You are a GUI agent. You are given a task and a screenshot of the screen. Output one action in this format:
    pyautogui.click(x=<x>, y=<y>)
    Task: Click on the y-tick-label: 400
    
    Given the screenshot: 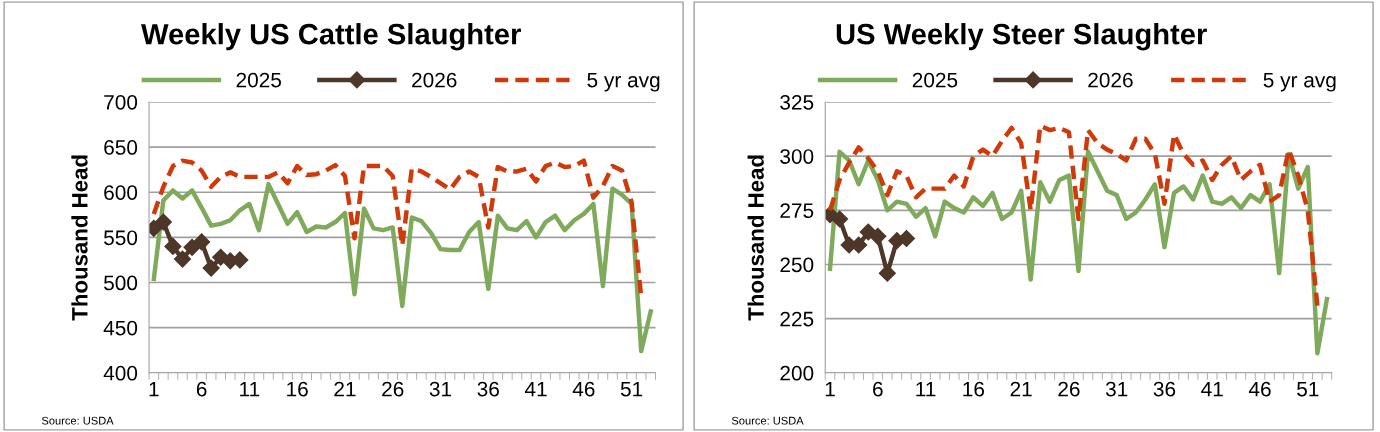 What is the action you would take?
    pyautogui.click(x=120, y=373)
    